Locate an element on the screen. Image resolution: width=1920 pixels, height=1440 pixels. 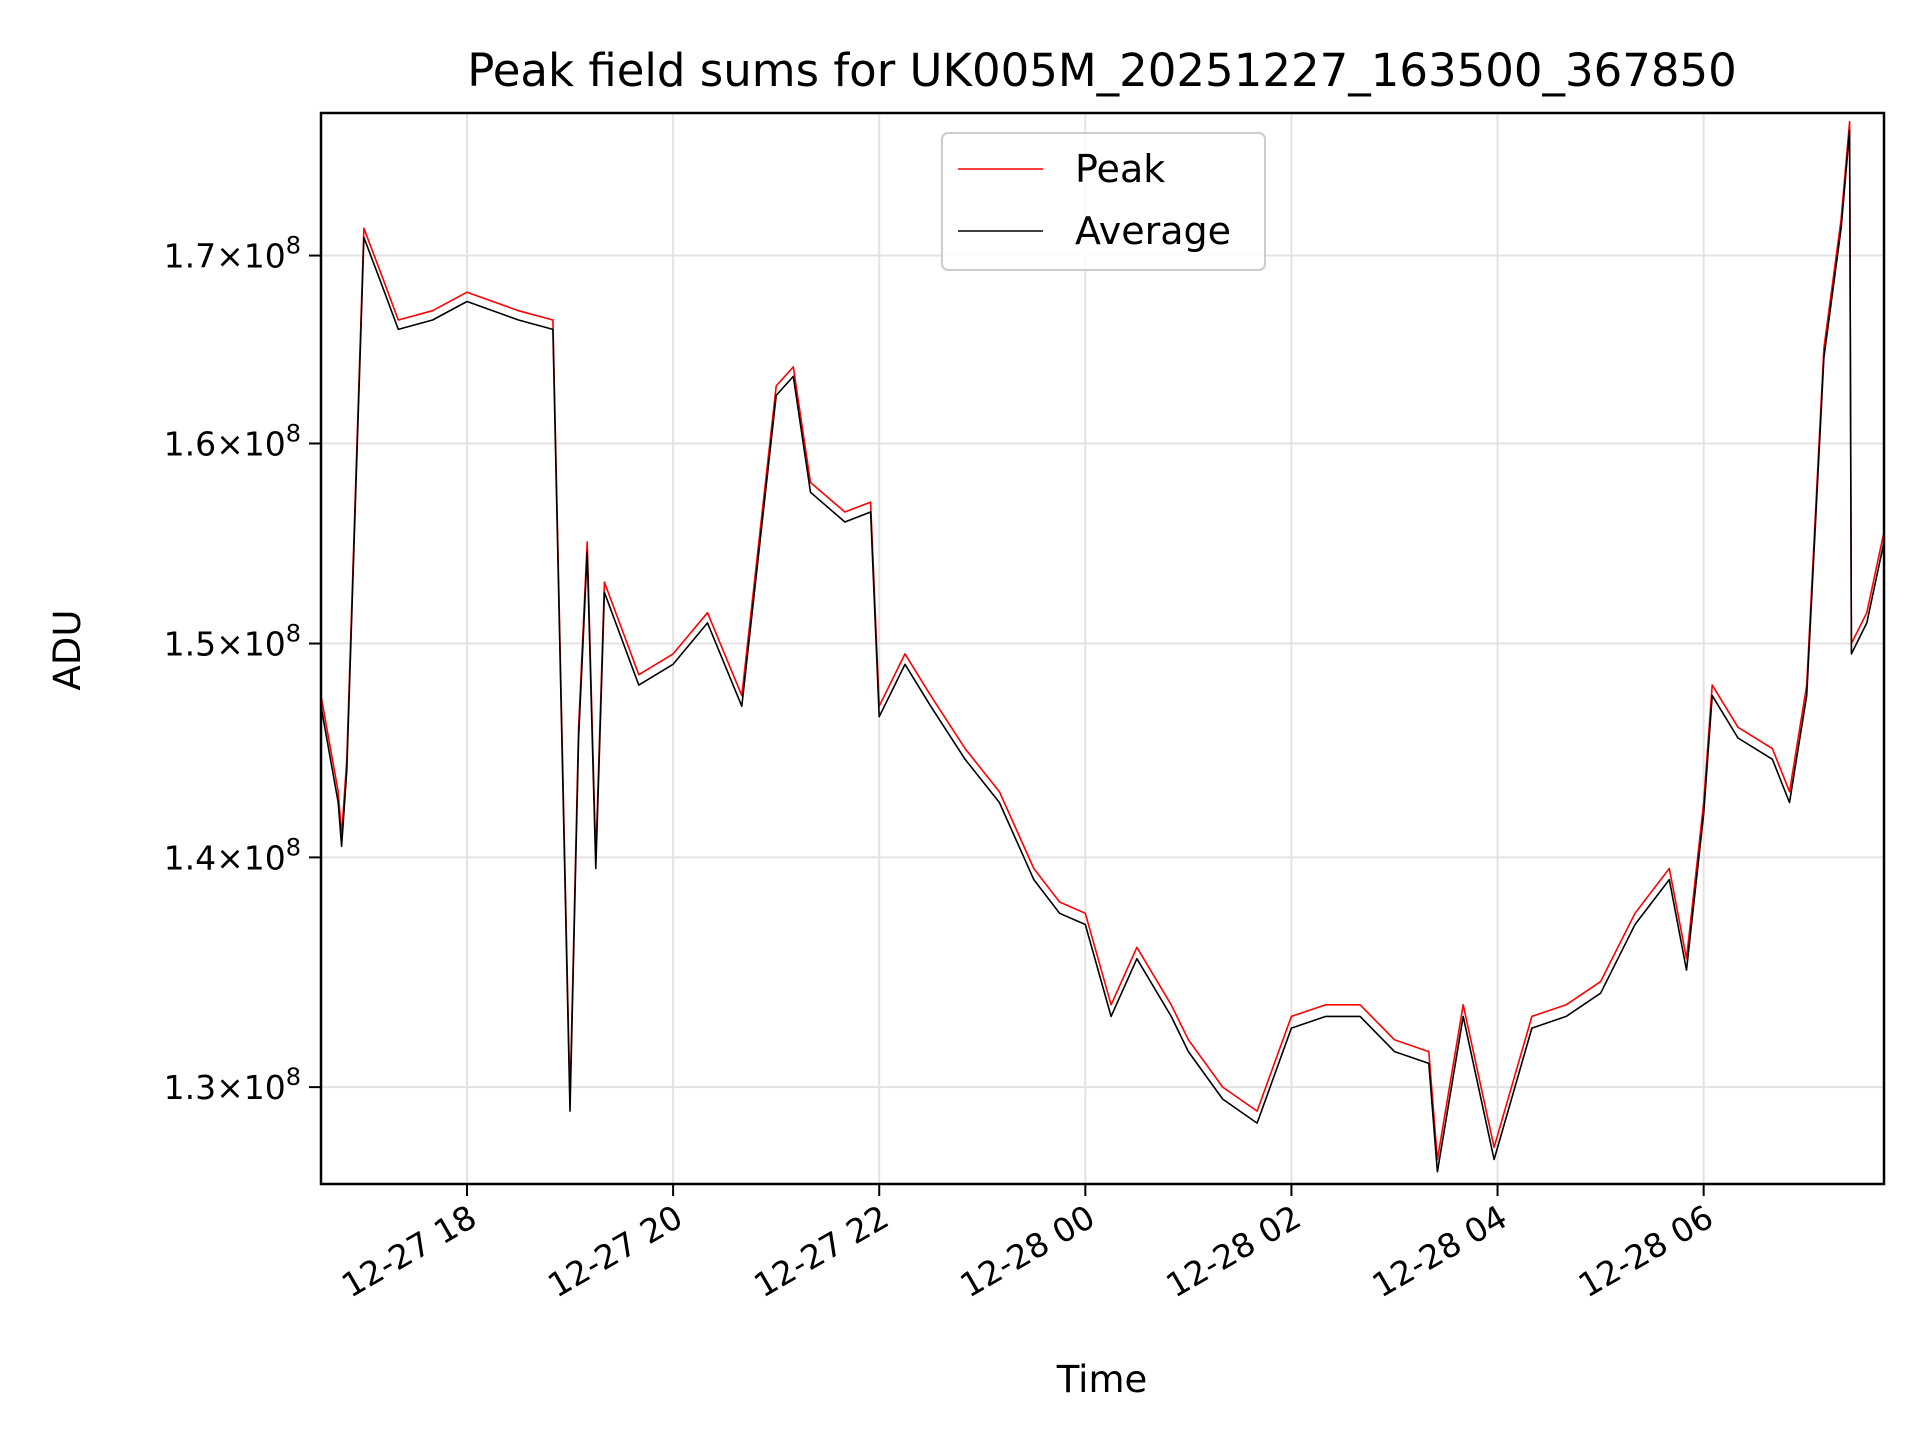
y-tick-label: 1.3×108 is located at coordinates (232, 1085).